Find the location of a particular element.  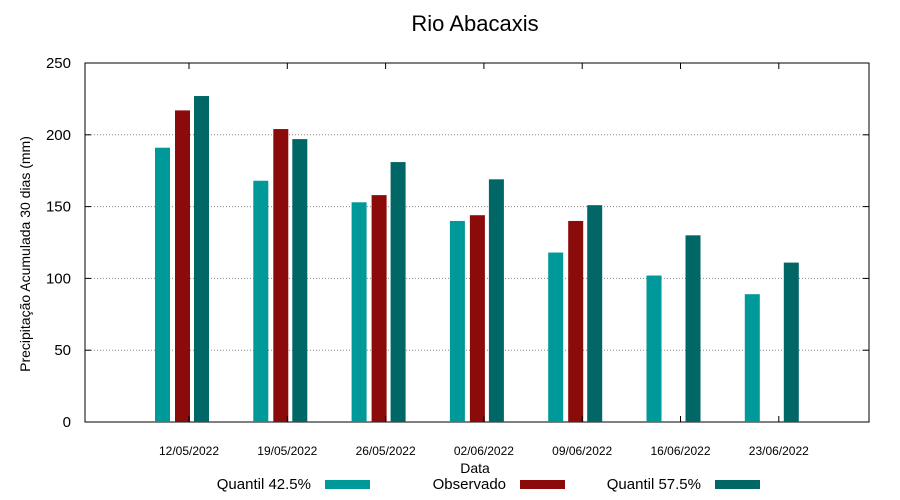

legend: Quantil 42.5% Observado Quantil 57.5% is located at coordinates (488, 484).